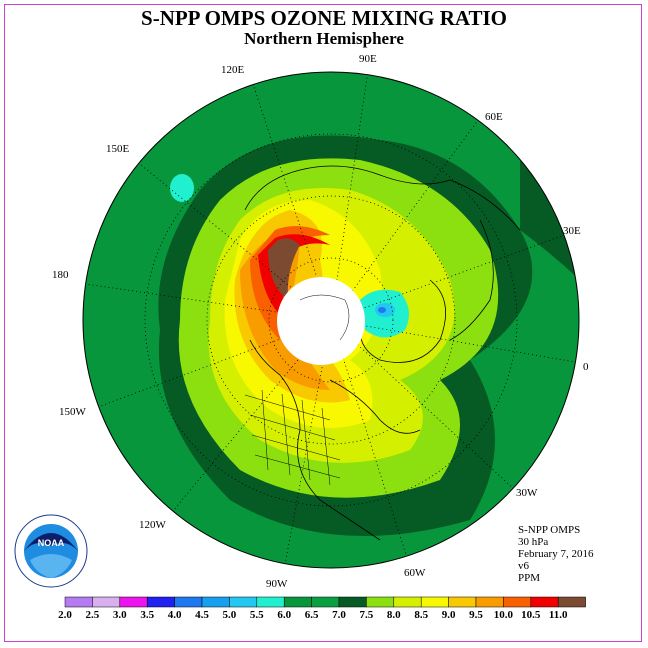  I want to click on colorbar-label: 11.0, so click(558, 615).